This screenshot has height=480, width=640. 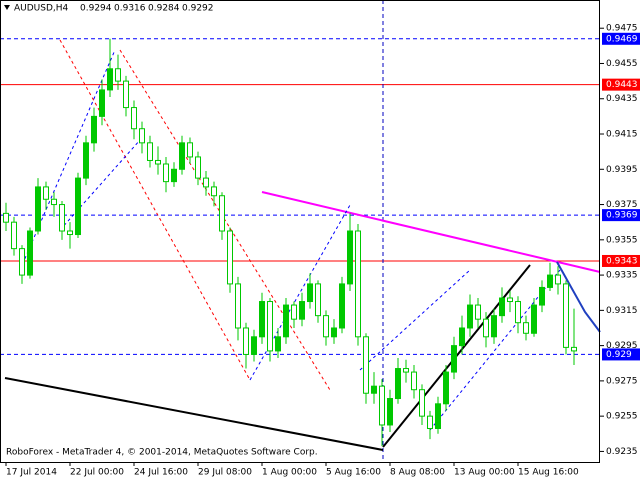 I want to click on y-tick-label: 0.9335, so click(x=622, y=276).